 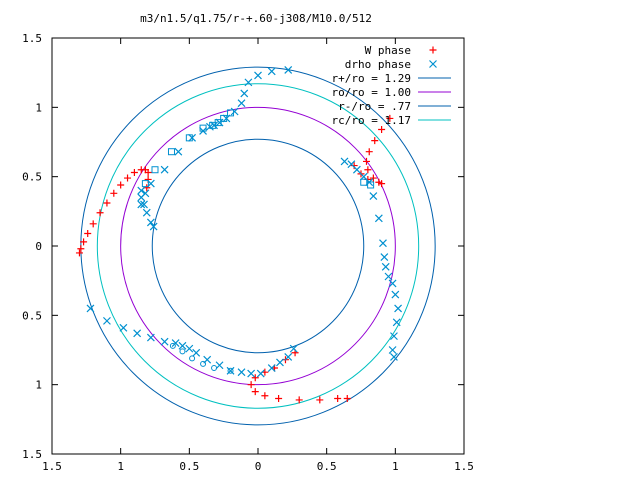 What do you see at coordinates (371, 120) in the screenshot?
I see `legend-label: rc/ro = 1.17` at bounding box center [371, 120].